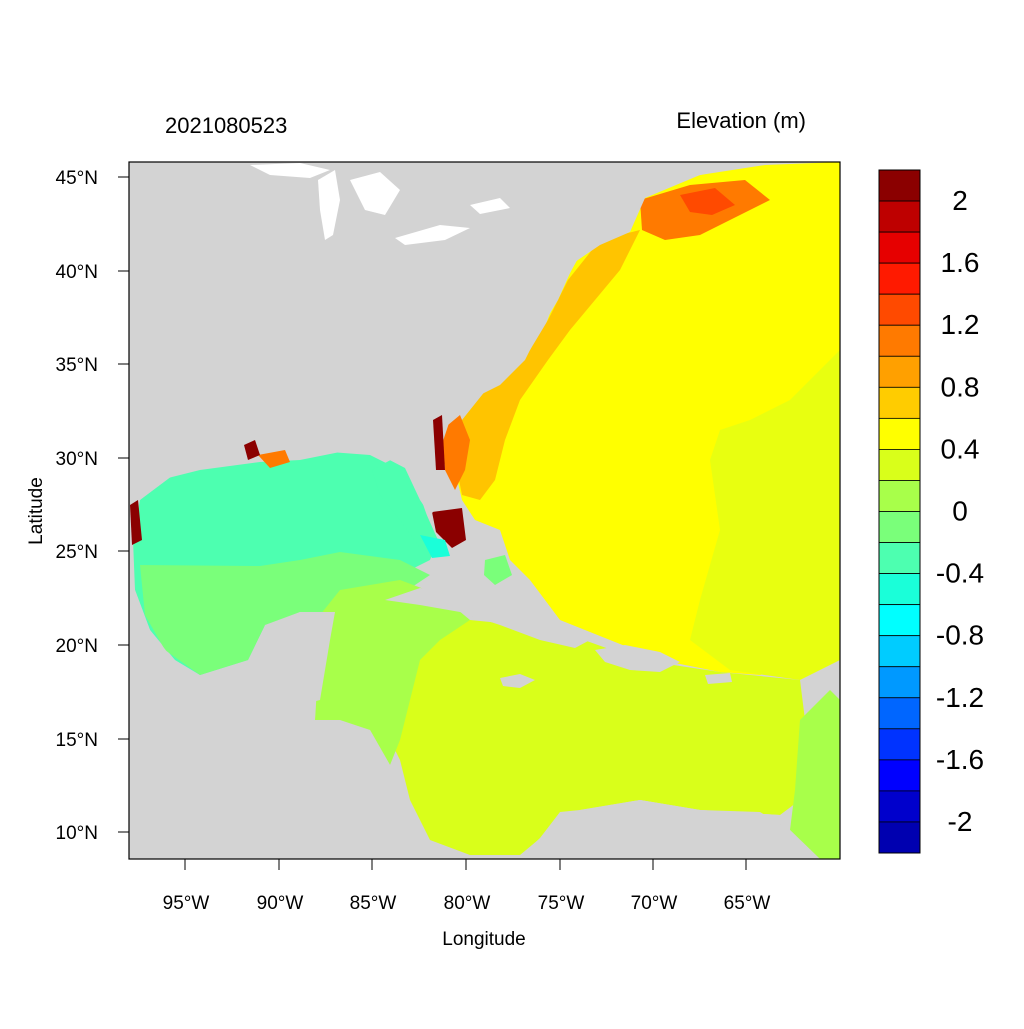 The image size is (1024, 1029). Describe the element at coordinates (960, 759) in the screenshot. I see `colorbar-label: -1.6` at that location.